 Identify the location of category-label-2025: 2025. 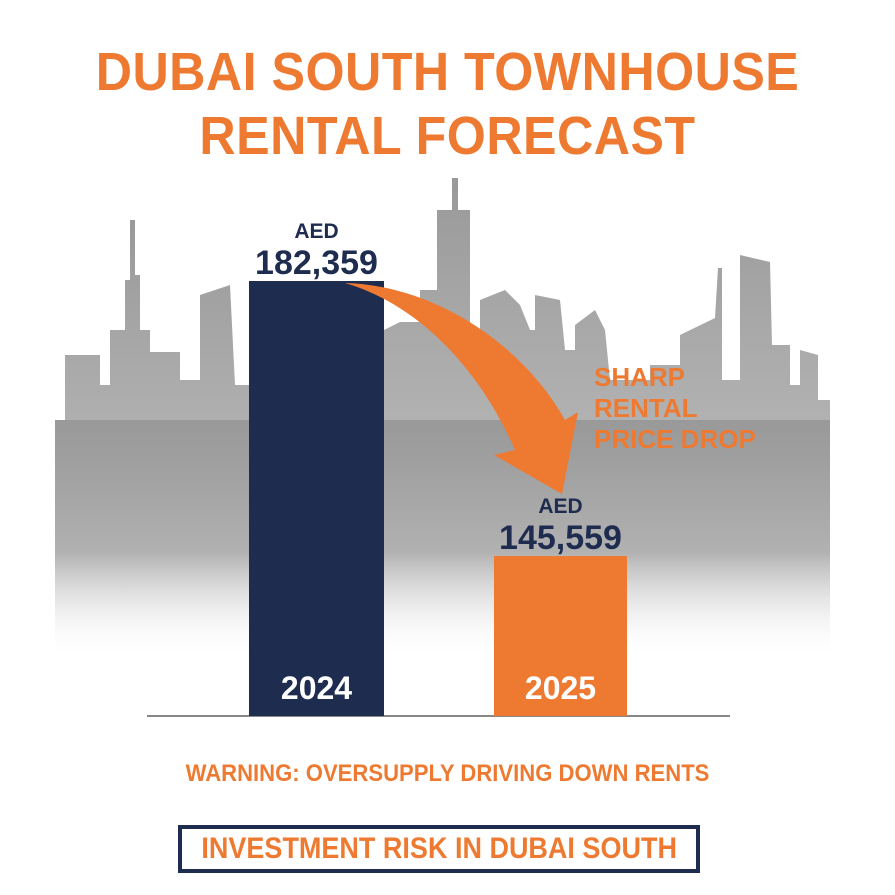
(560, 688).